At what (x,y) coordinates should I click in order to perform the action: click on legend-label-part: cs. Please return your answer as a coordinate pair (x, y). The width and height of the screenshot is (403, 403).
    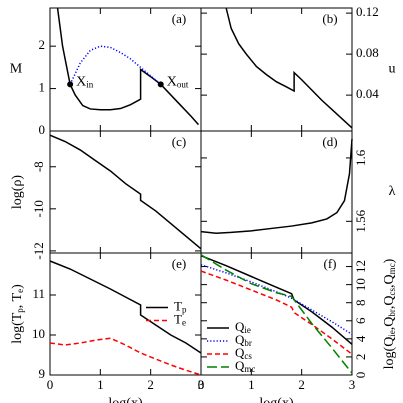
    Looking at the image, I should click on (248, 356).